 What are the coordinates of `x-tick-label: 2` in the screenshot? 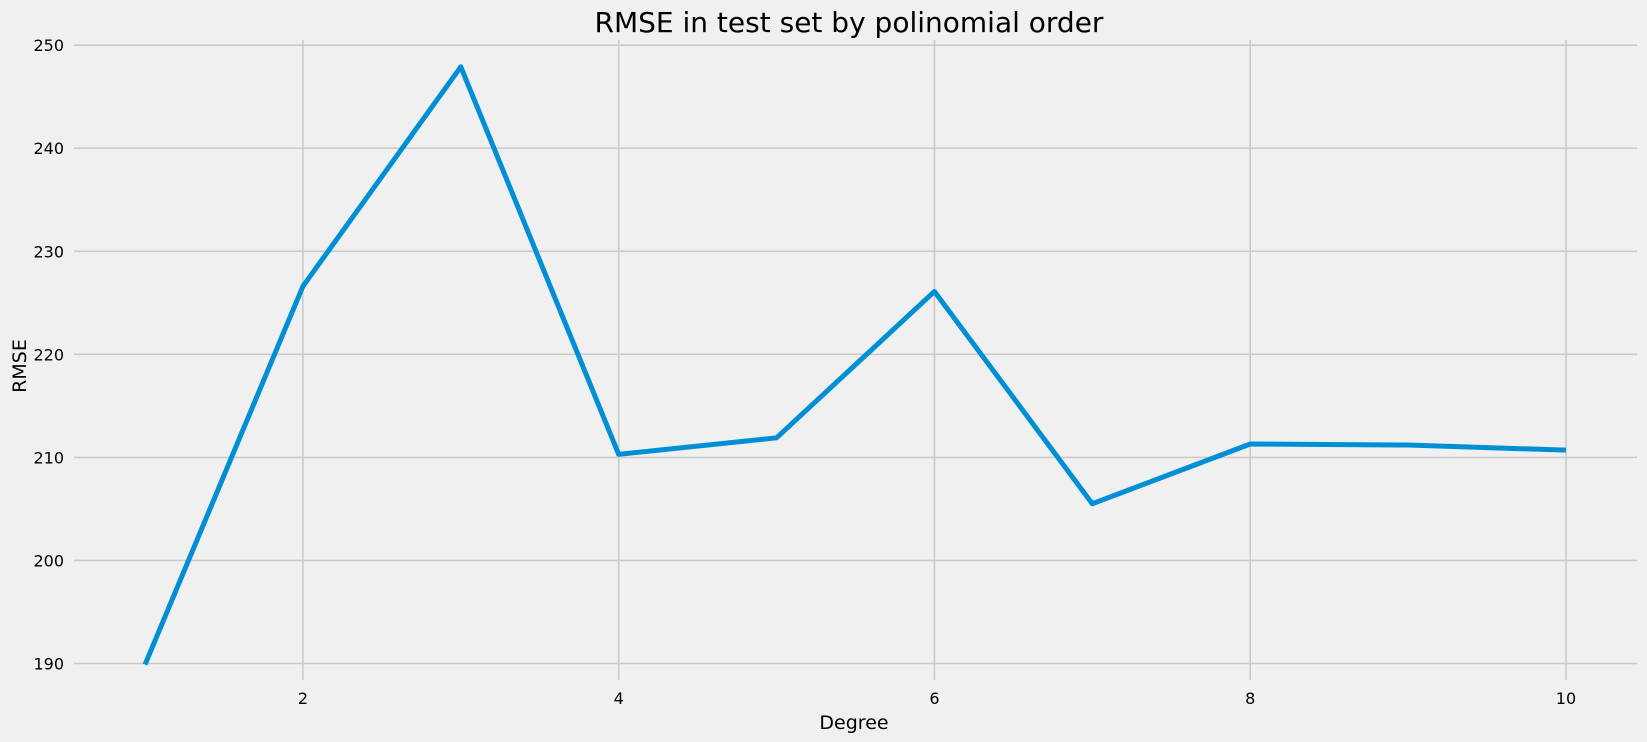 It's located at (303, 698).